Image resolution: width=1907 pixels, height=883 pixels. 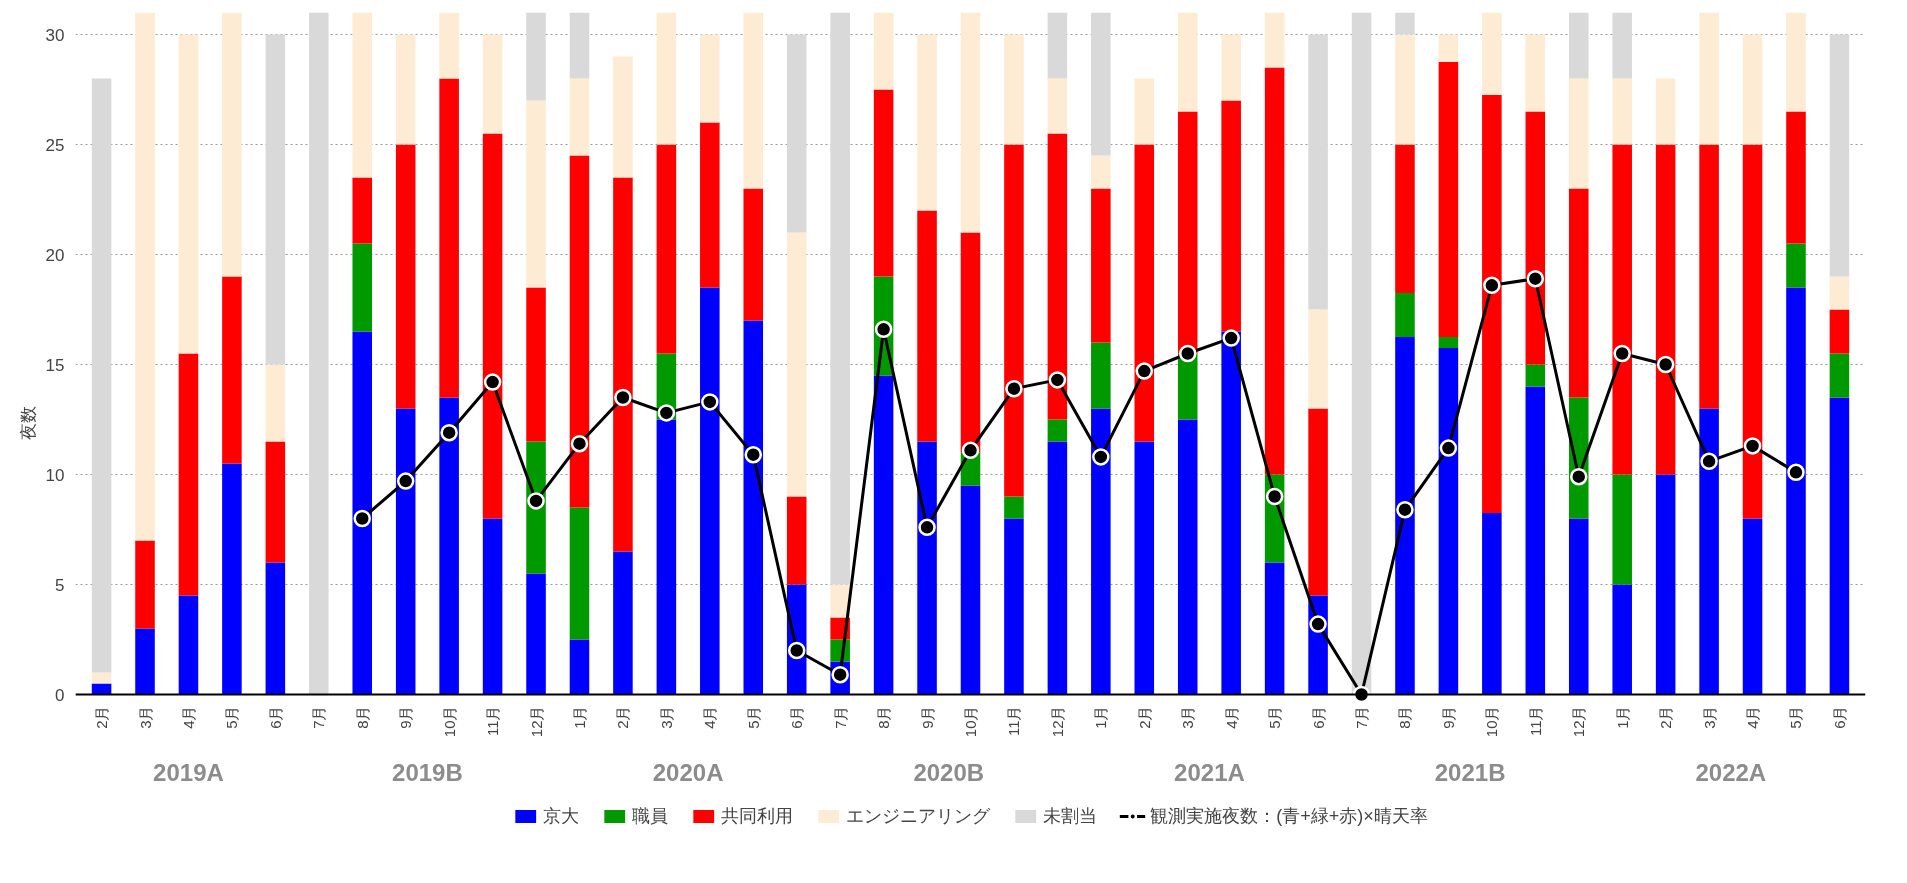 I want to click on x-tick-label: 12月, so click(x=1579, y=721).